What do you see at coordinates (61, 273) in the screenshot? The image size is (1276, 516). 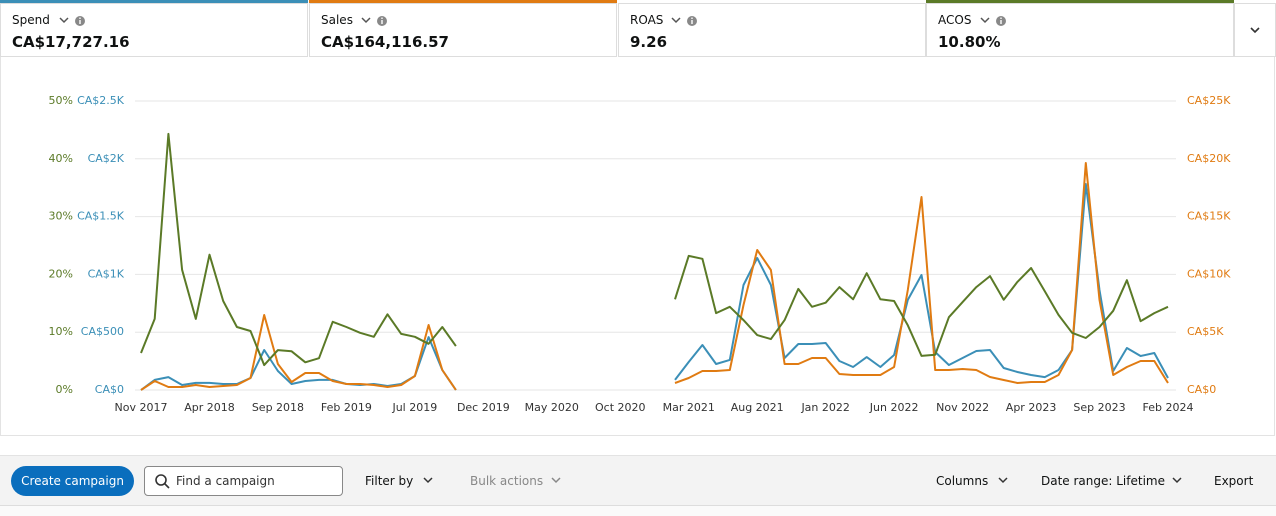 I see `y-tick-label: 20%` at bounding box center [61, 273].